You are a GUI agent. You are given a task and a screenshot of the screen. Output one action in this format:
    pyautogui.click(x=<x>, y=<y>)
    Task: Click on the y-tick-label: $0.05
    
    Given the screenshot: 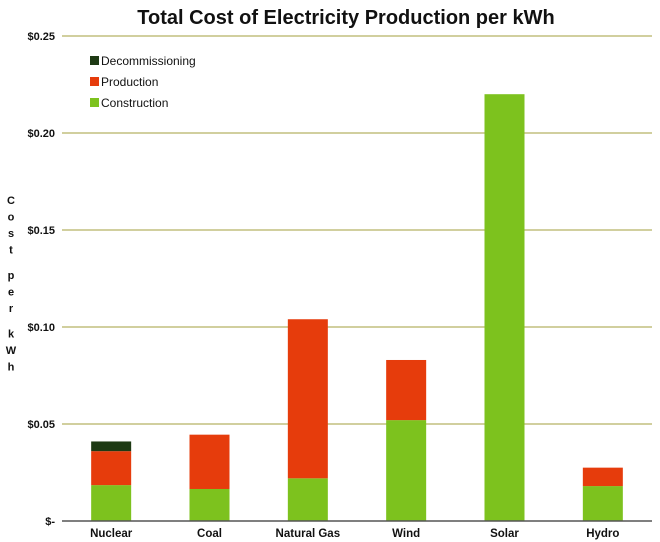 What is the action you would take?
    pyautogui.click(x=41, y=425)
    